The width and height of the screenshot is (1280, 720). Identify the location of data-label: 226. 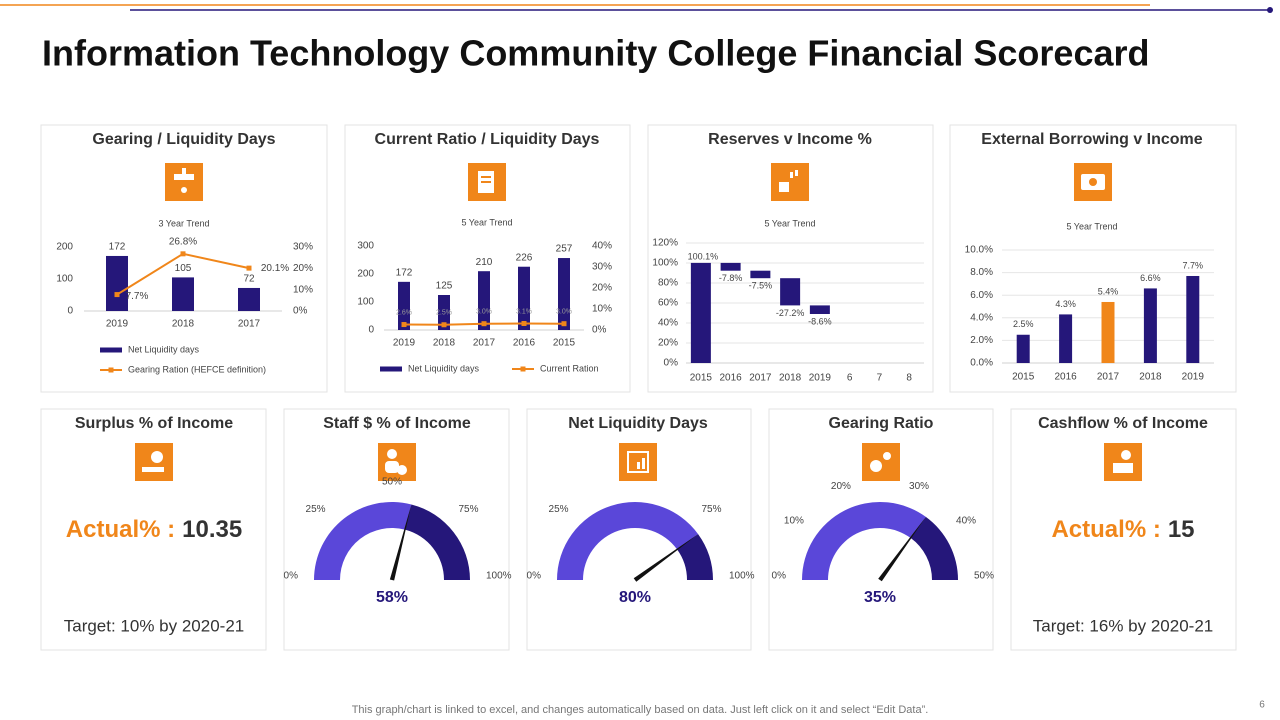
(524, 257).